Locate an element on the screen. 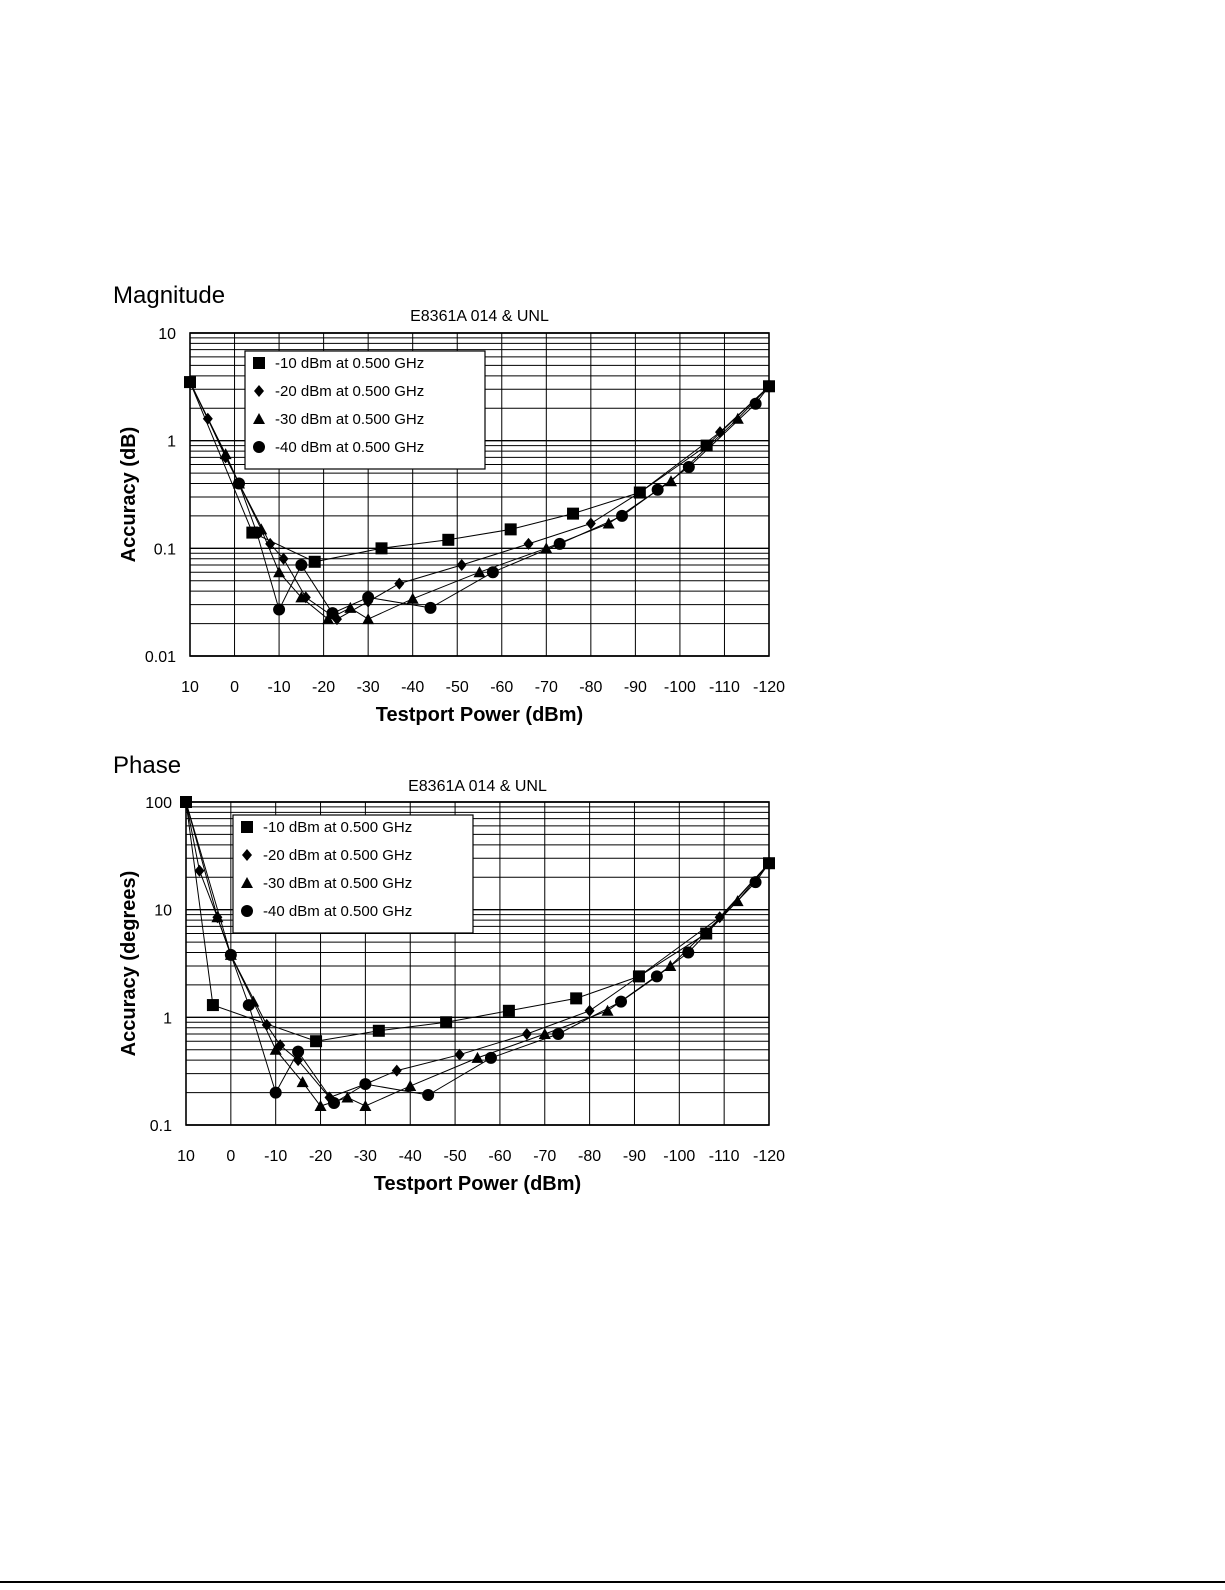  y-tick-label: 1 is located at coordinates (167, 1018).